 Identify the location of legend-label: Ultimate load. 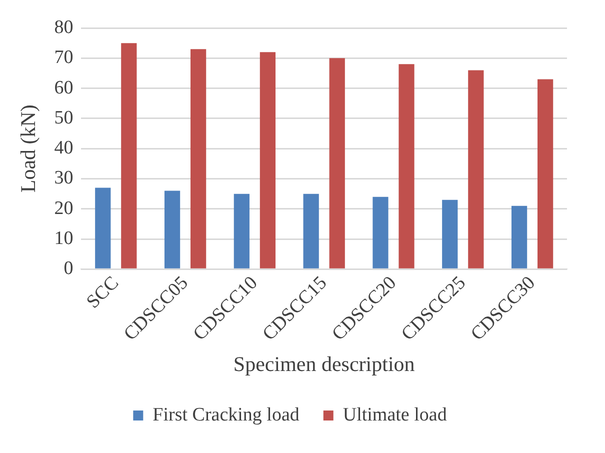
(395, 415).